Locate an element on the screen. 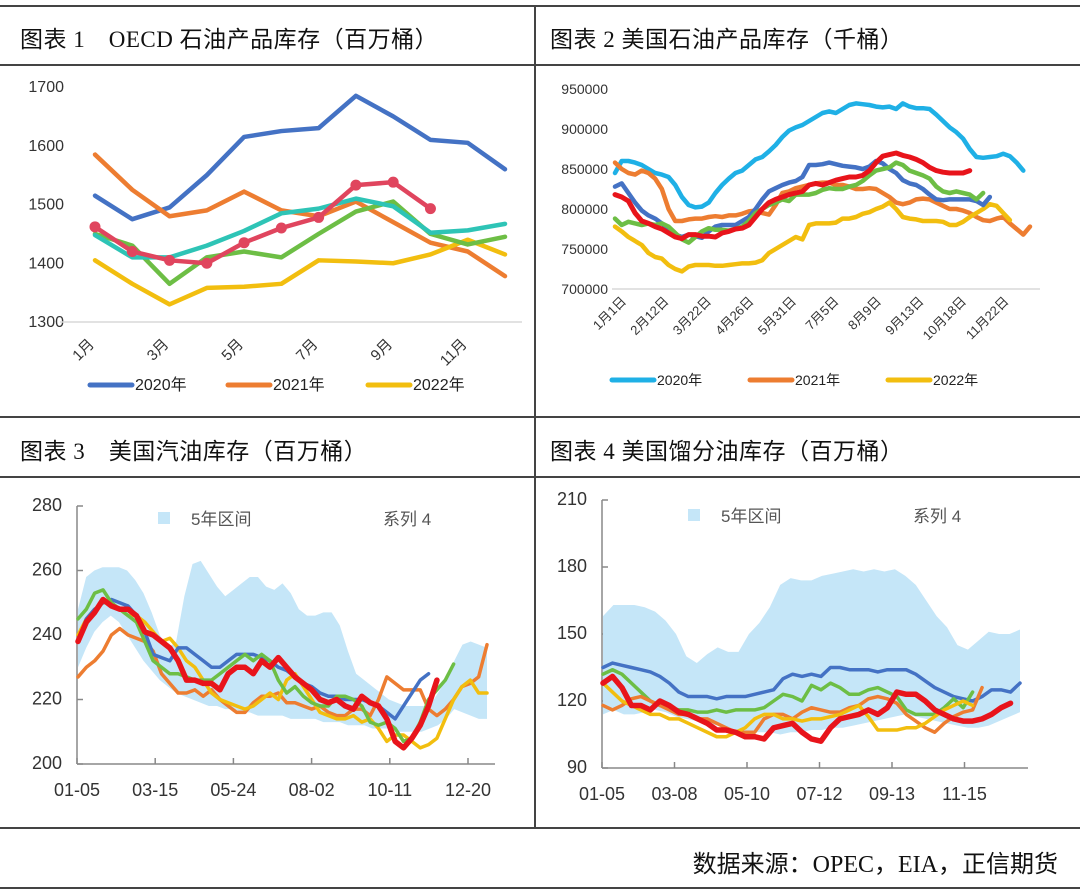 The image size is (1080, 893). chart2-xtick-label: 3月22日 is located at coordinates (692, 316).